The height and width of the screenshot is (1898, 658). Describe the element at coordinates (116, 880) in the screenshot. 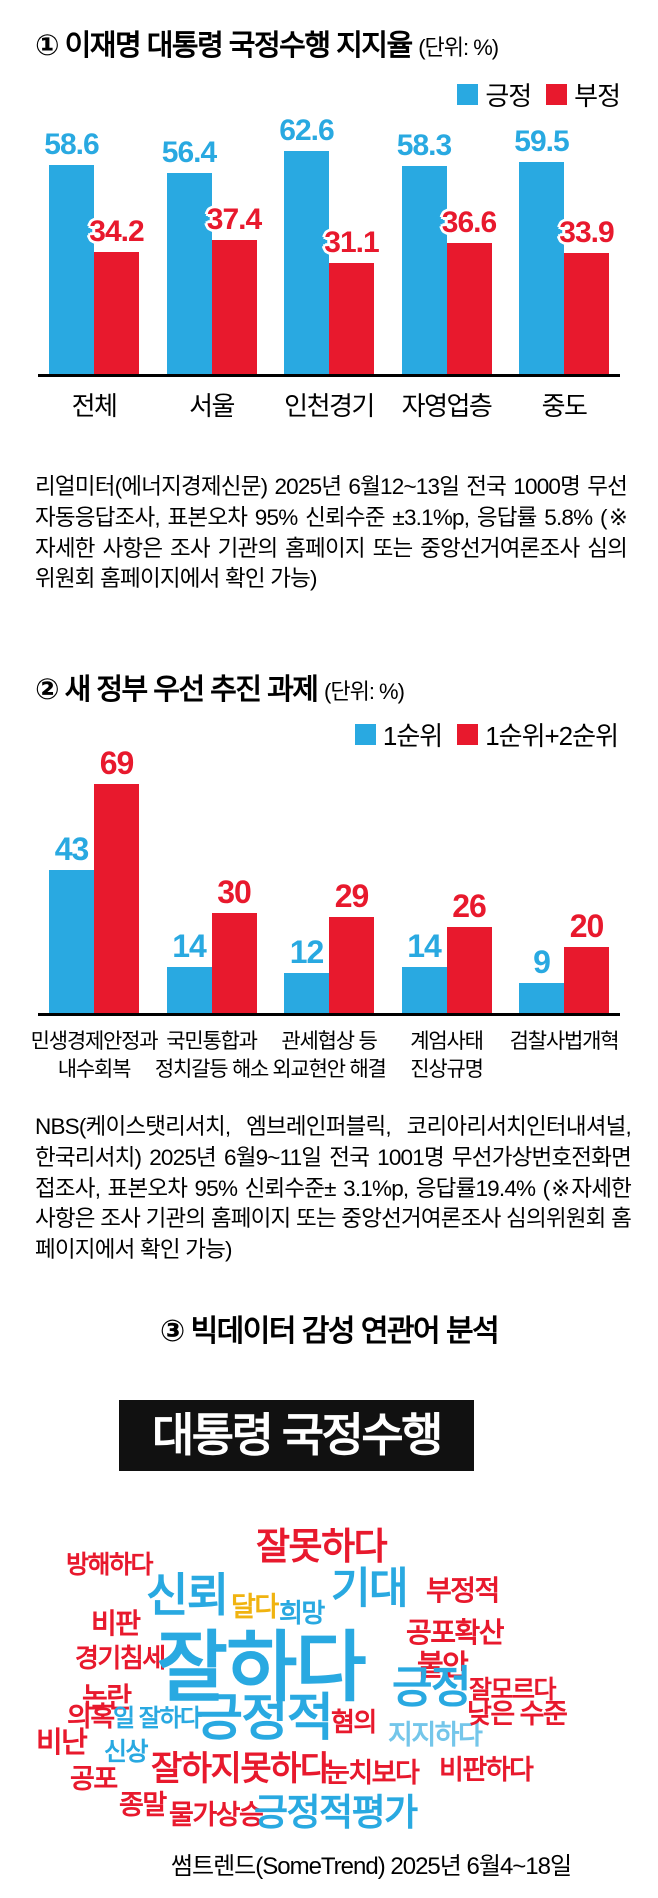

I see `bar-1순위+2순위: 69` at that location.